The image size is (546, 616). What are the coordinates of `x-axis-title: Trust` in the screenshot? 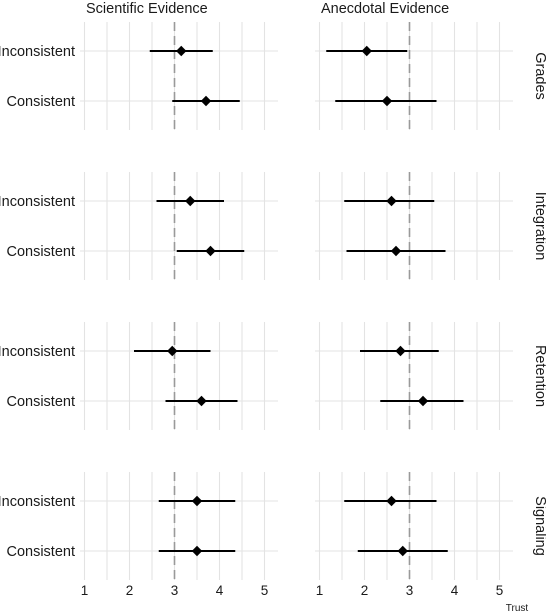 It's located at (517, 608).